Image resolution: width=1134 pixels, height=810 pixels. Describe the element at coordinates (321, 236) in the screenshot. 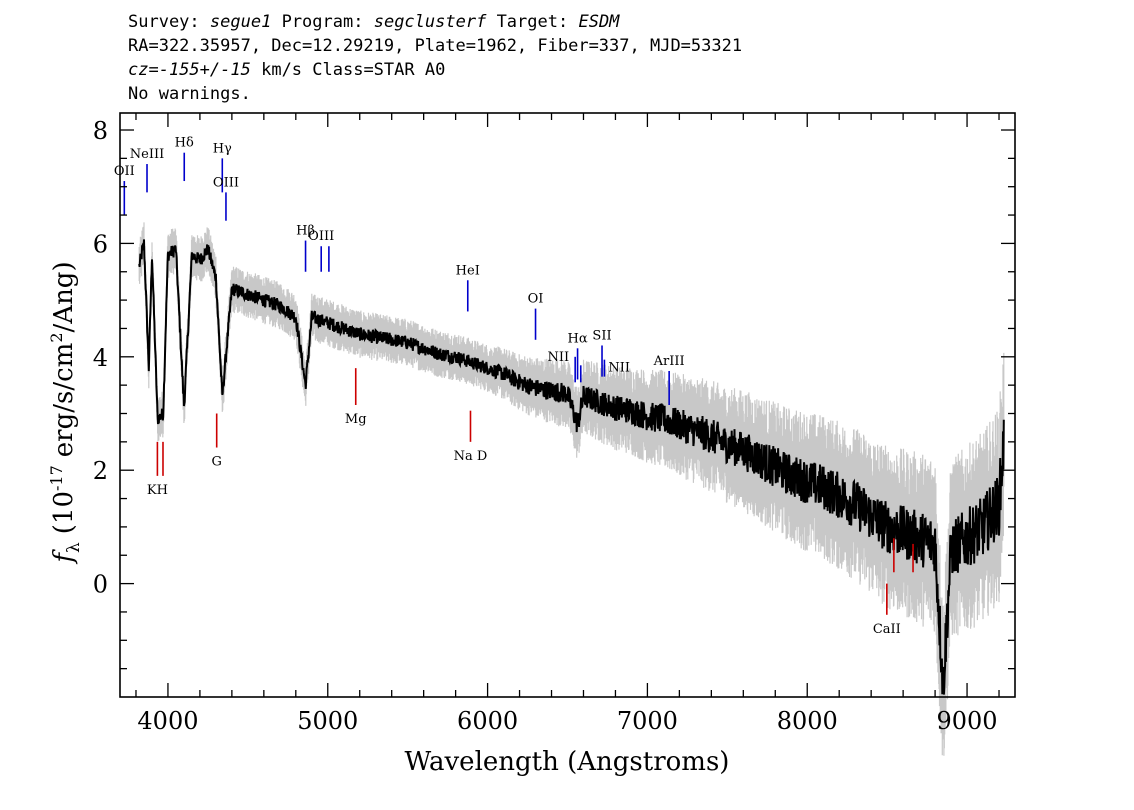

I see `reference-label-6: OIII` at that location.